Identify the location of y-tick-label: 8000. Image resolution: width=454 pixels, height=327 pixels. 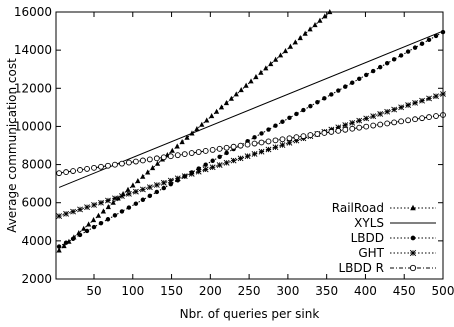
(36, 165).